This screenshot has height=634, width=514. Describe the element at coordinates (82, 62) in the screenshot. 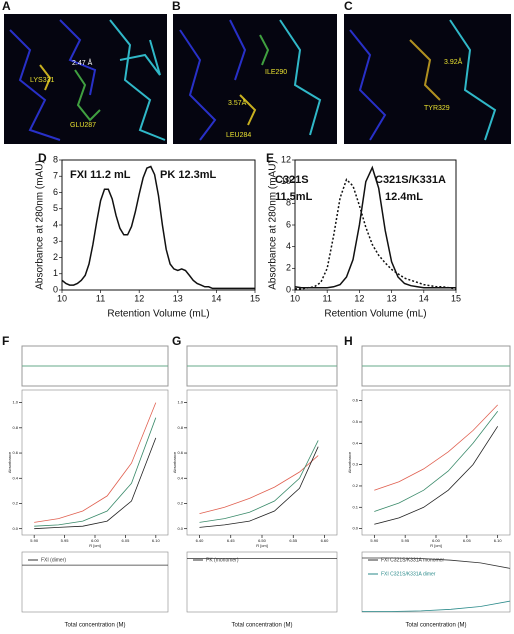

I see `distance-label: 2.47 Å` at that location.